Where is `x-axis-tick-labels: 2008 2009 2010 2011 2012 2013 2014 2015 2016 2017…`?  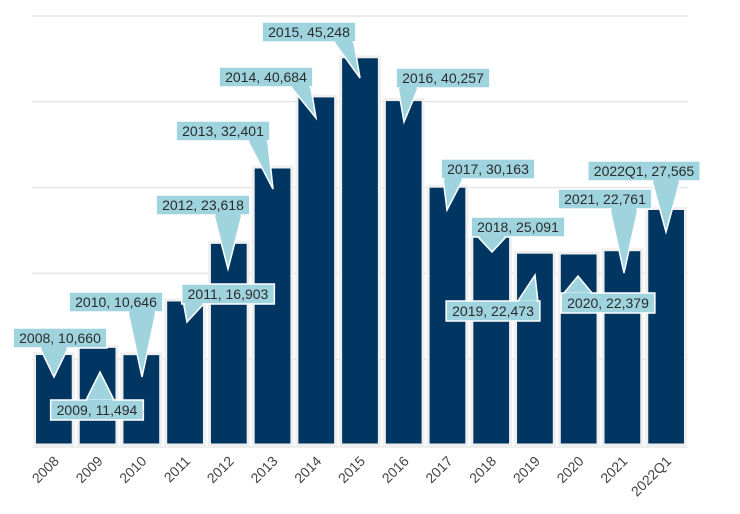 x-axis-tick-labels: 2008 2009 2010 2011 2012 2013 2014 2015 2016 2017… is located at coordinates (352, 476).